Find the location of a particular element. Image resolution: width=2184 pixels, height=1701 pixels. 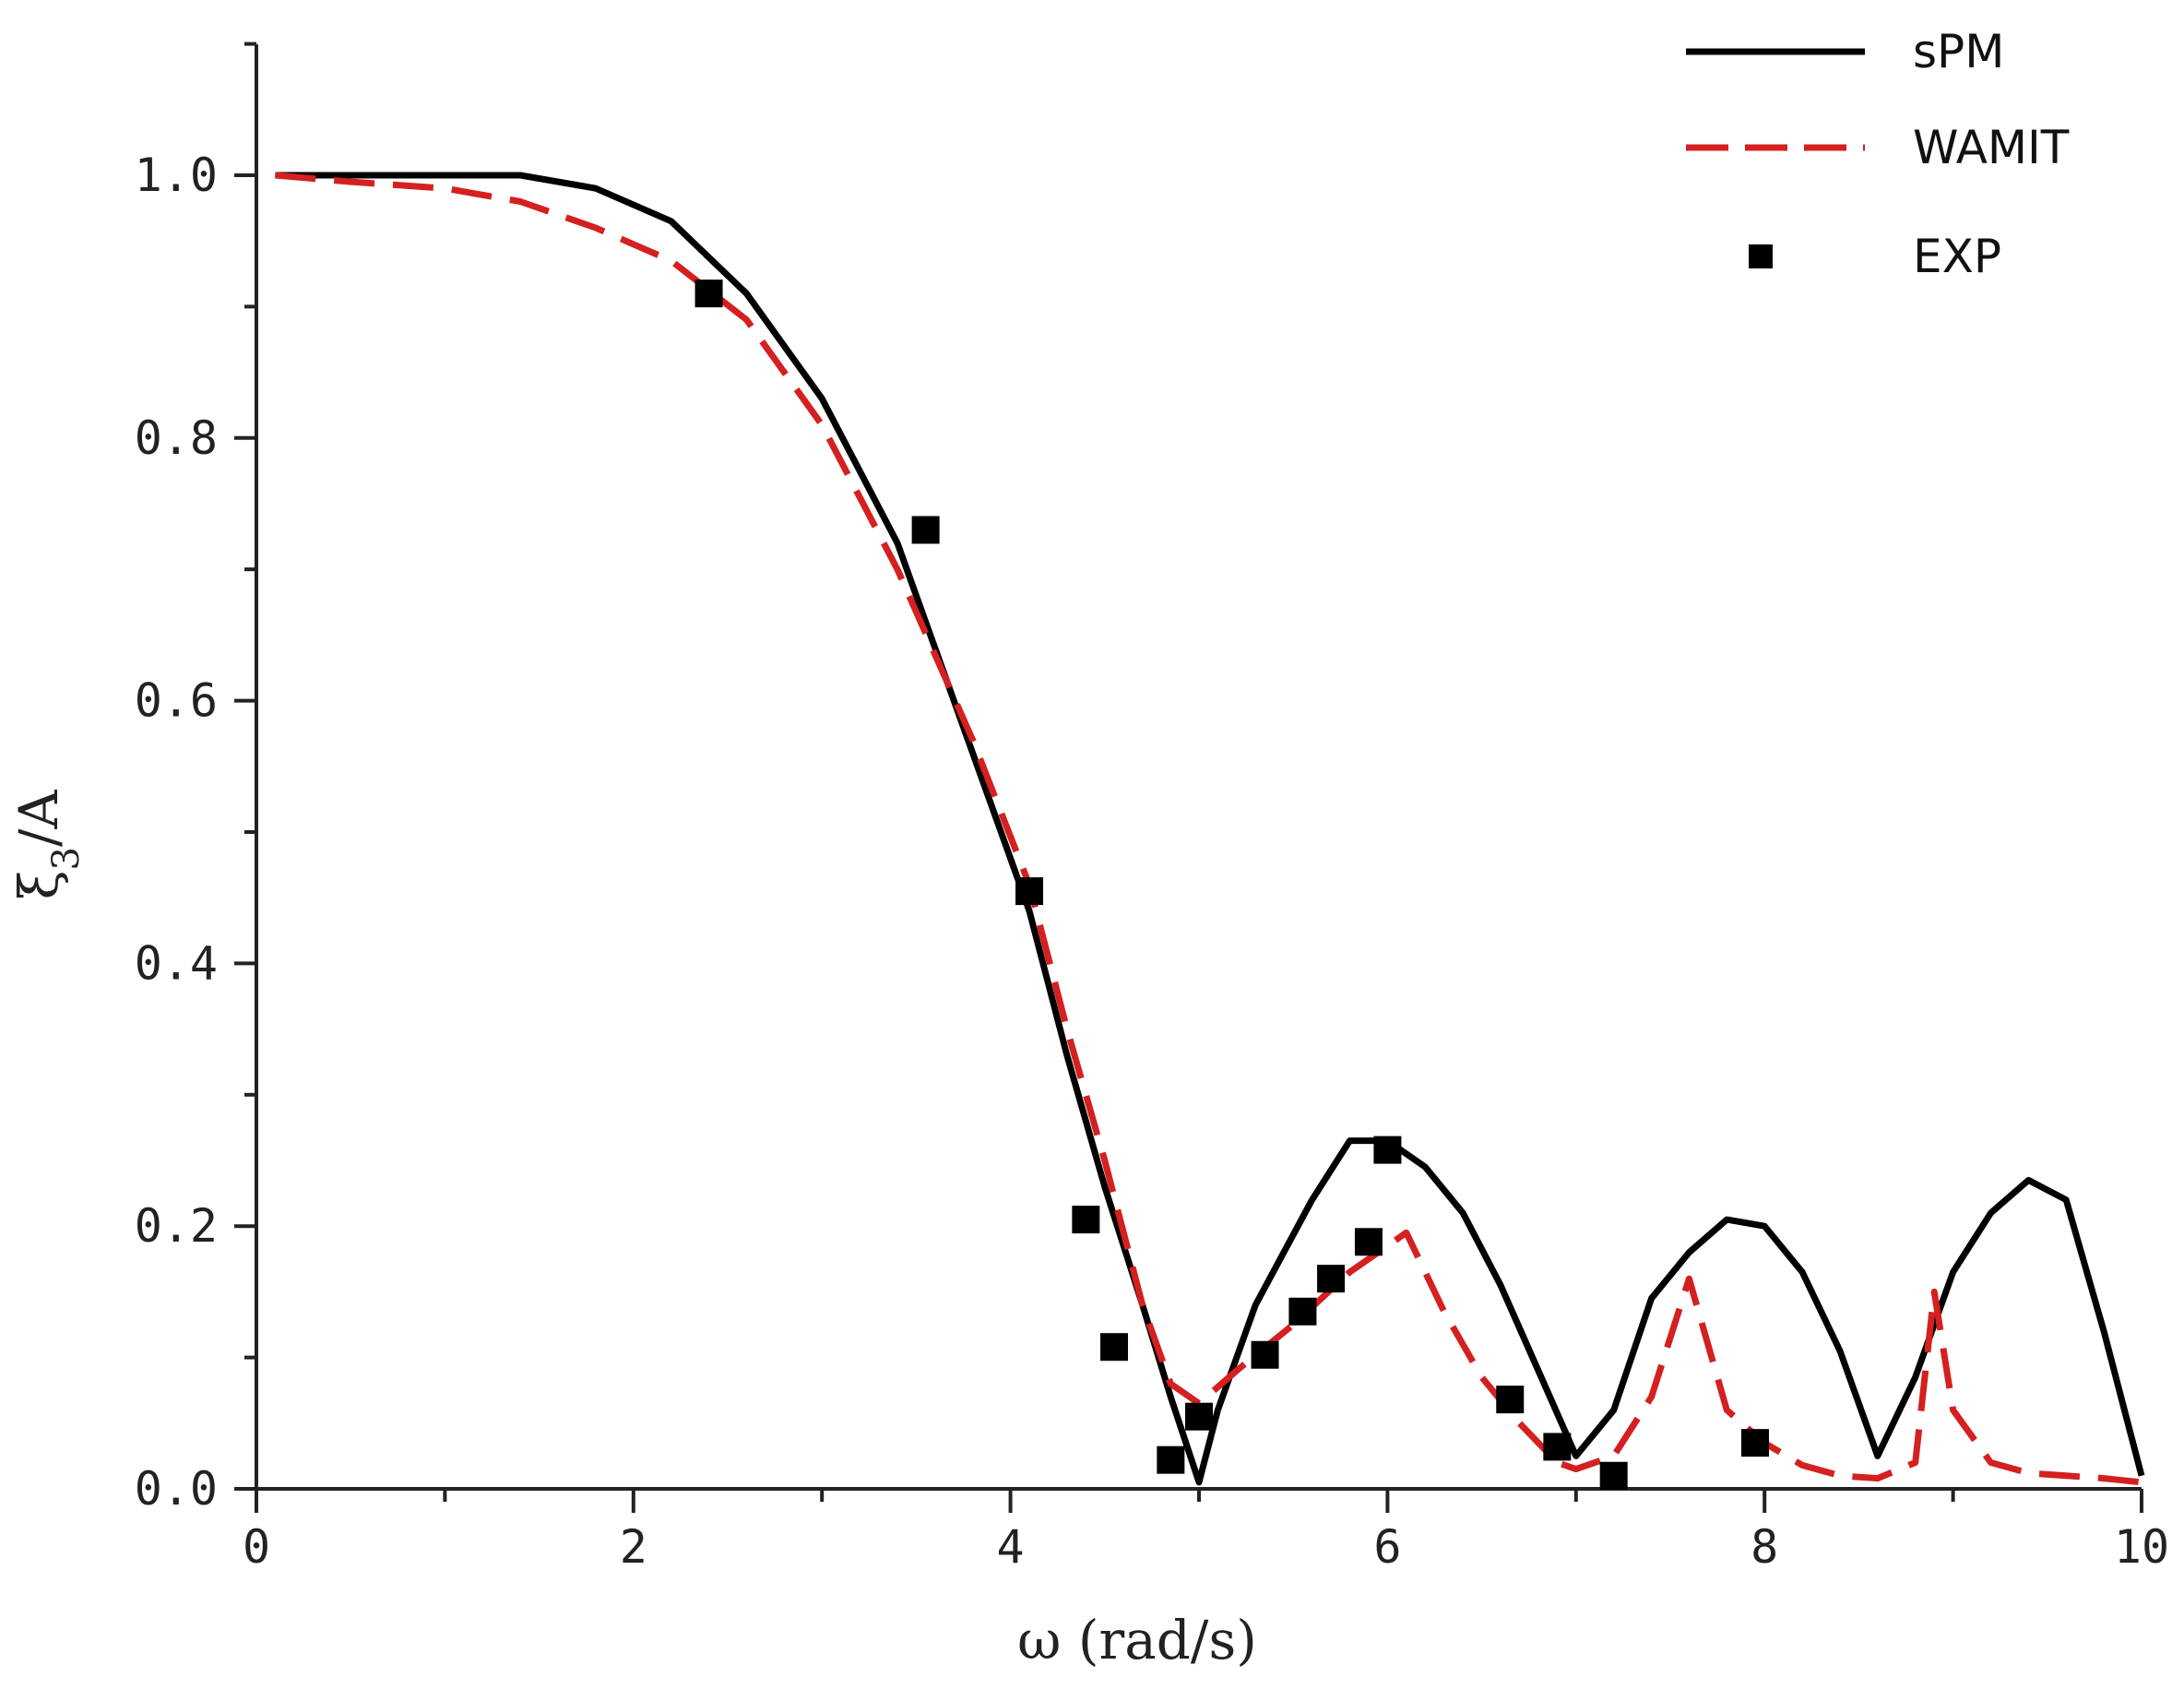

y-axis-title: ξ3/A is located at coordinates (47, 844).